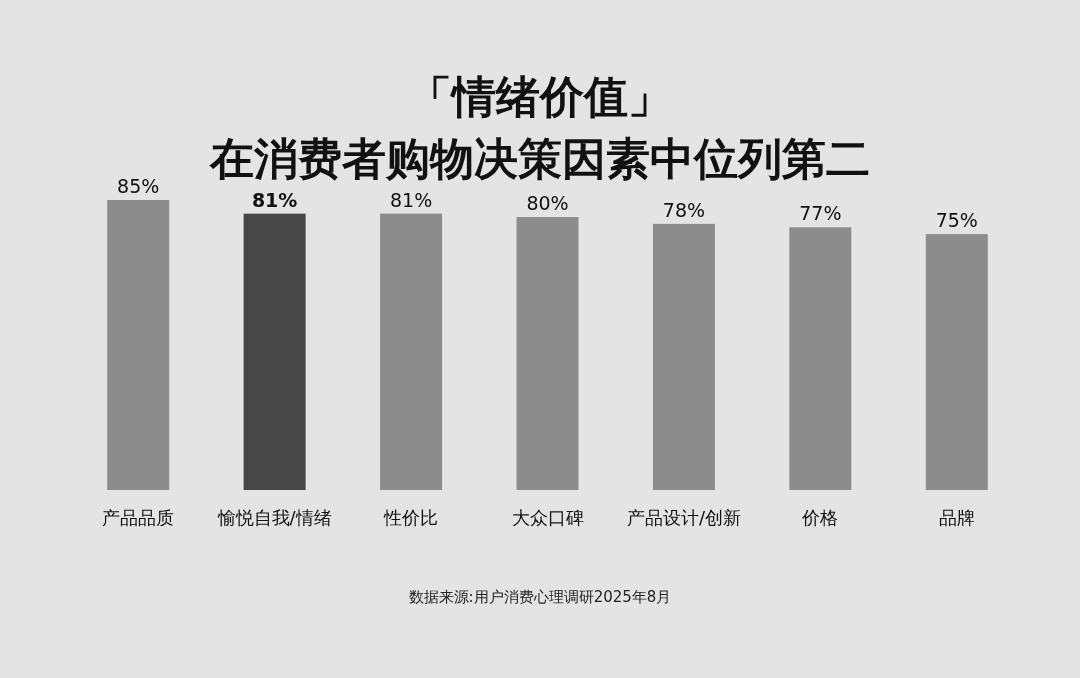 This screenshot has width=1080, height=678. What do you see at coordinates (274, 517) in the screenshot?
I see `x-tick-label: 愉悦自我/情绪` at bounding box center [274, 517].